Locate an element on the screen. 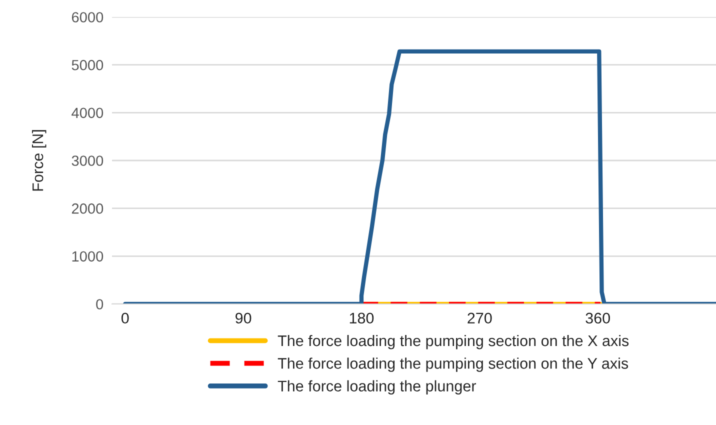 The height and width of the screenshot is (425, 716). y-tick-label: 5000 is located at coordinates (88, 65).